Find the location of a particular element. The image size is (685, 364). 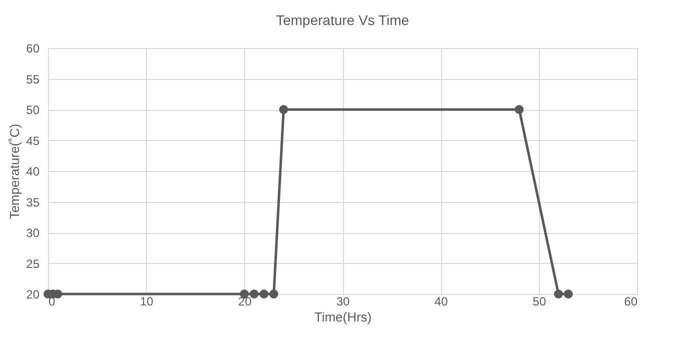

y-tick-label: 55 is located at coordinates (33, 79).